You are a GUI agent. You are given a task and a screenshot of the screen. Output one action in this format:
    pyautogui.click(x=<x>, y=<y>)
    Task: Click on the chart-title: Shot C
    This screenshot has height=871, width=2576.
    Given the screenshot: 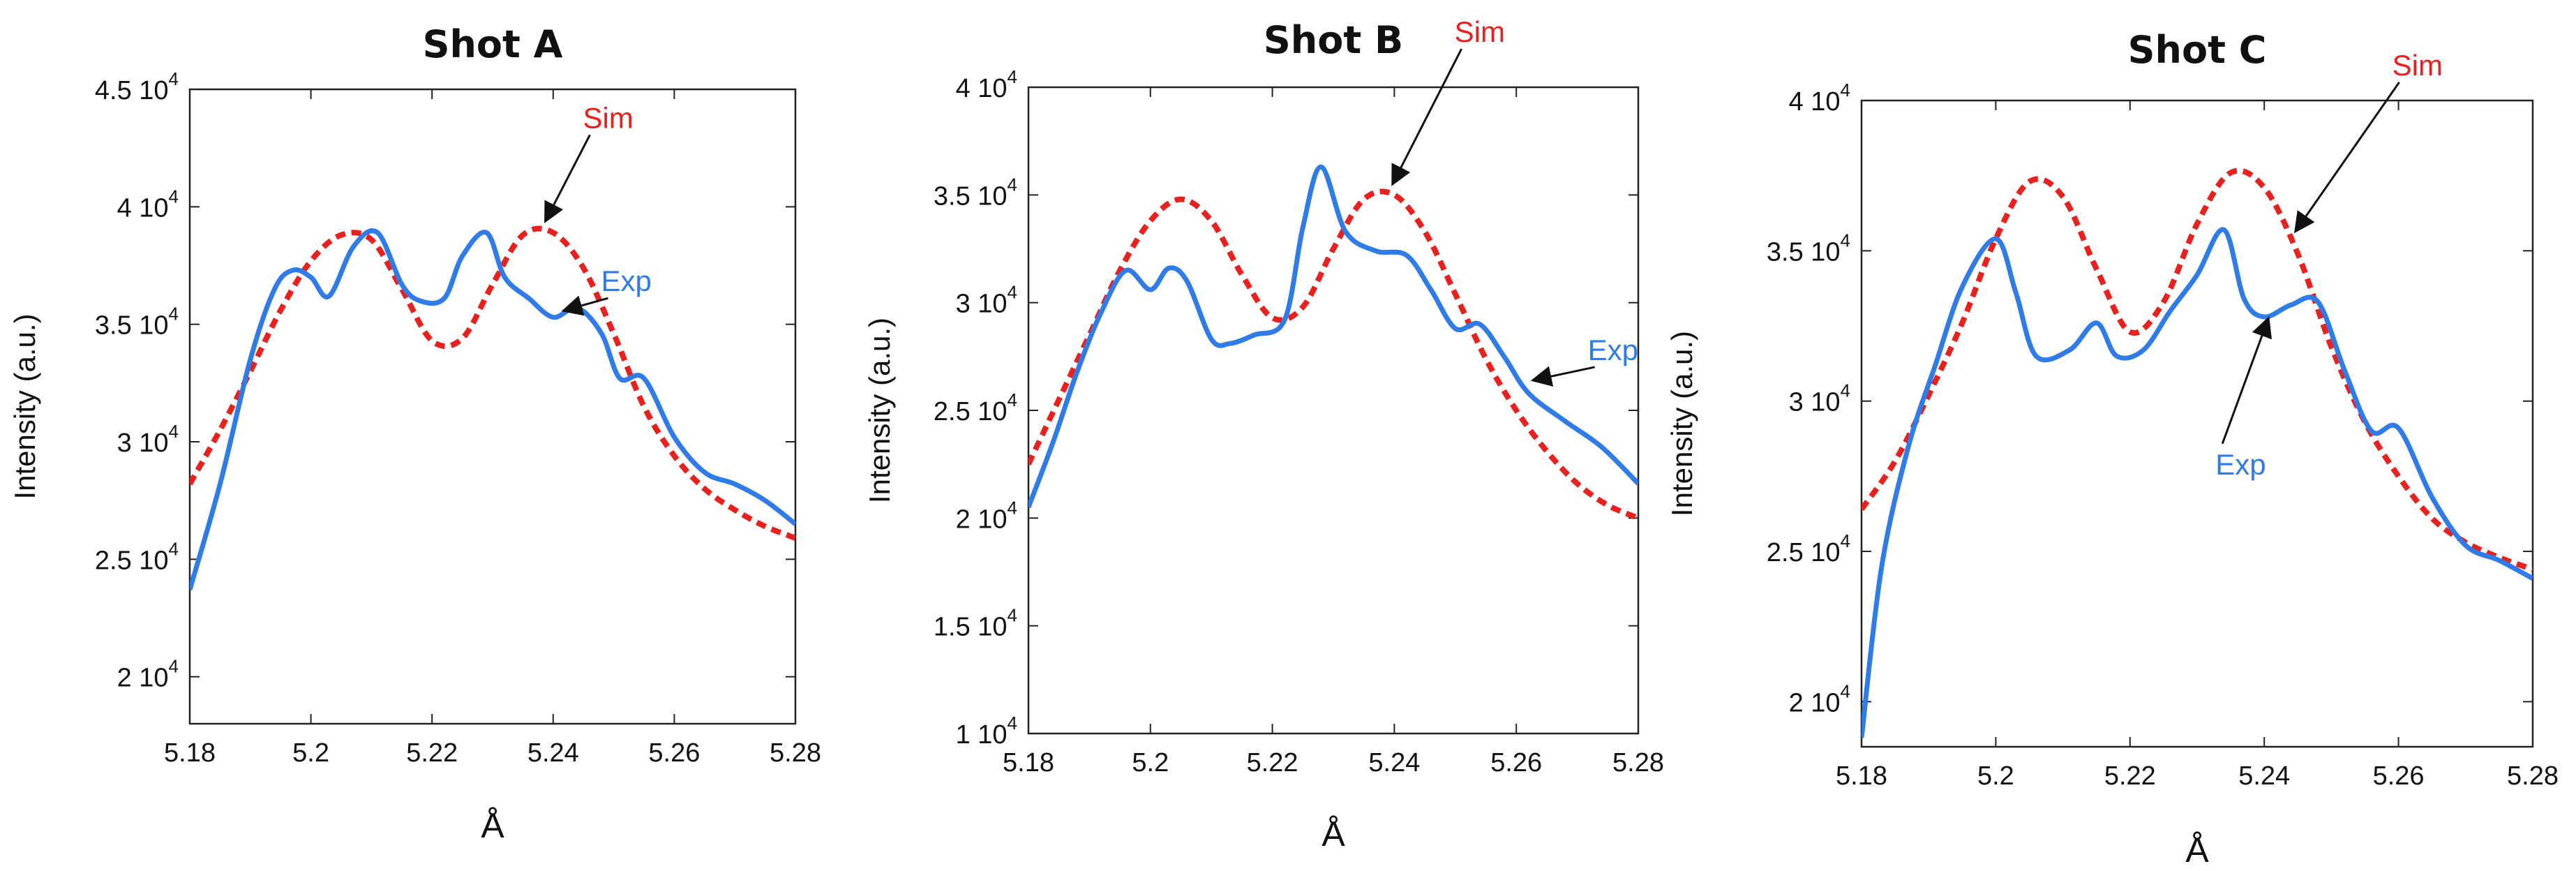 What is the action you would take?
    pyautogui.click(x=2197, y=50)
    